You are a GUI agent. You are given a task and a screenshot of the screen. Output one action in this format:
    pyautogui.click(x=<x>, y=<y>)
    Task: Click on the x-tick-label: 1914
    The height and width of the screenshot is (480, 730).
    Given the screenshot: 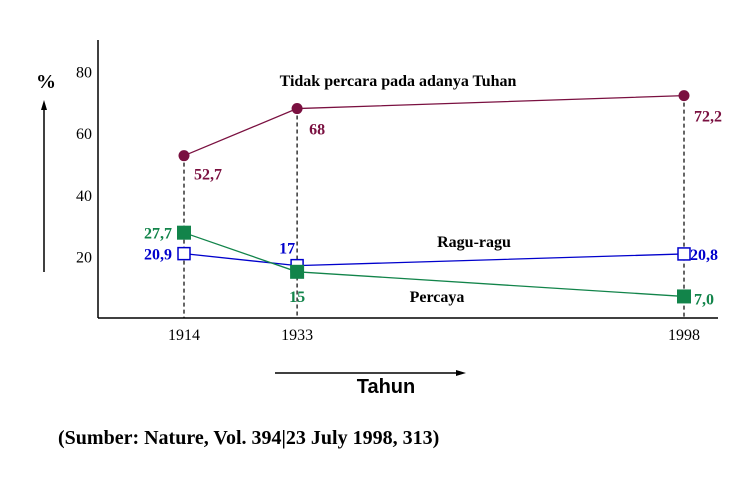 What is the action you would take?
    pyautogui.click(x=184, y=335)
    